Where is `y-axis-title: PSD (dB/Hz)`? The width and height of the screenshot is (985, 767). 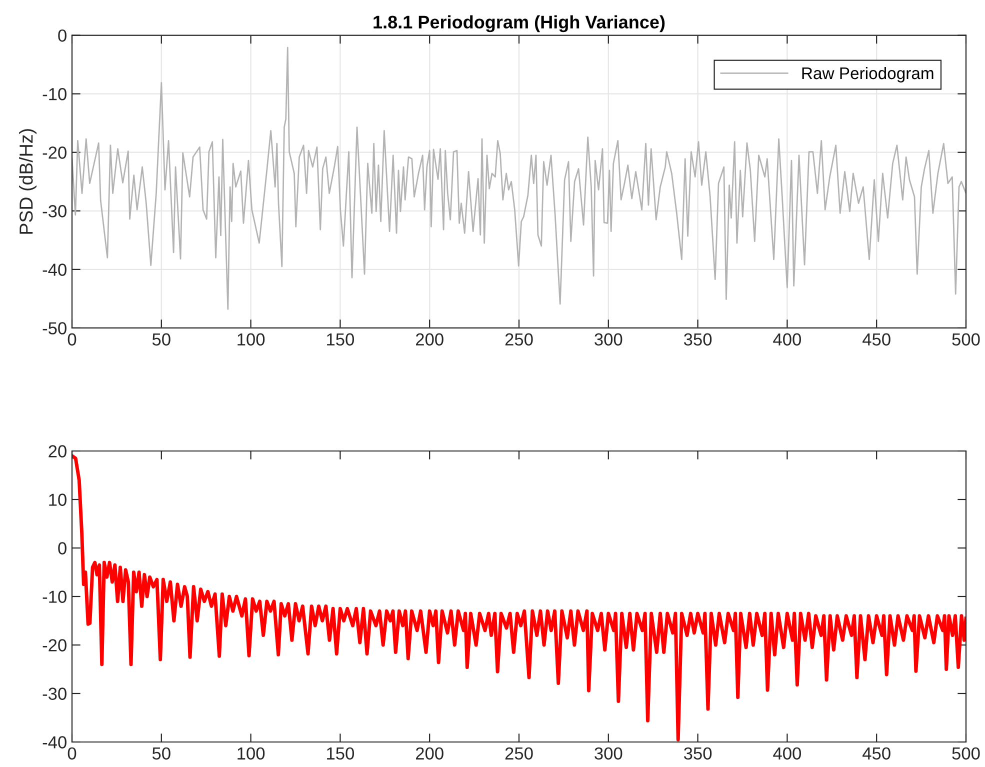 y-axis-title: PSD (dB/Hz) is located at coordinates (27, 181).